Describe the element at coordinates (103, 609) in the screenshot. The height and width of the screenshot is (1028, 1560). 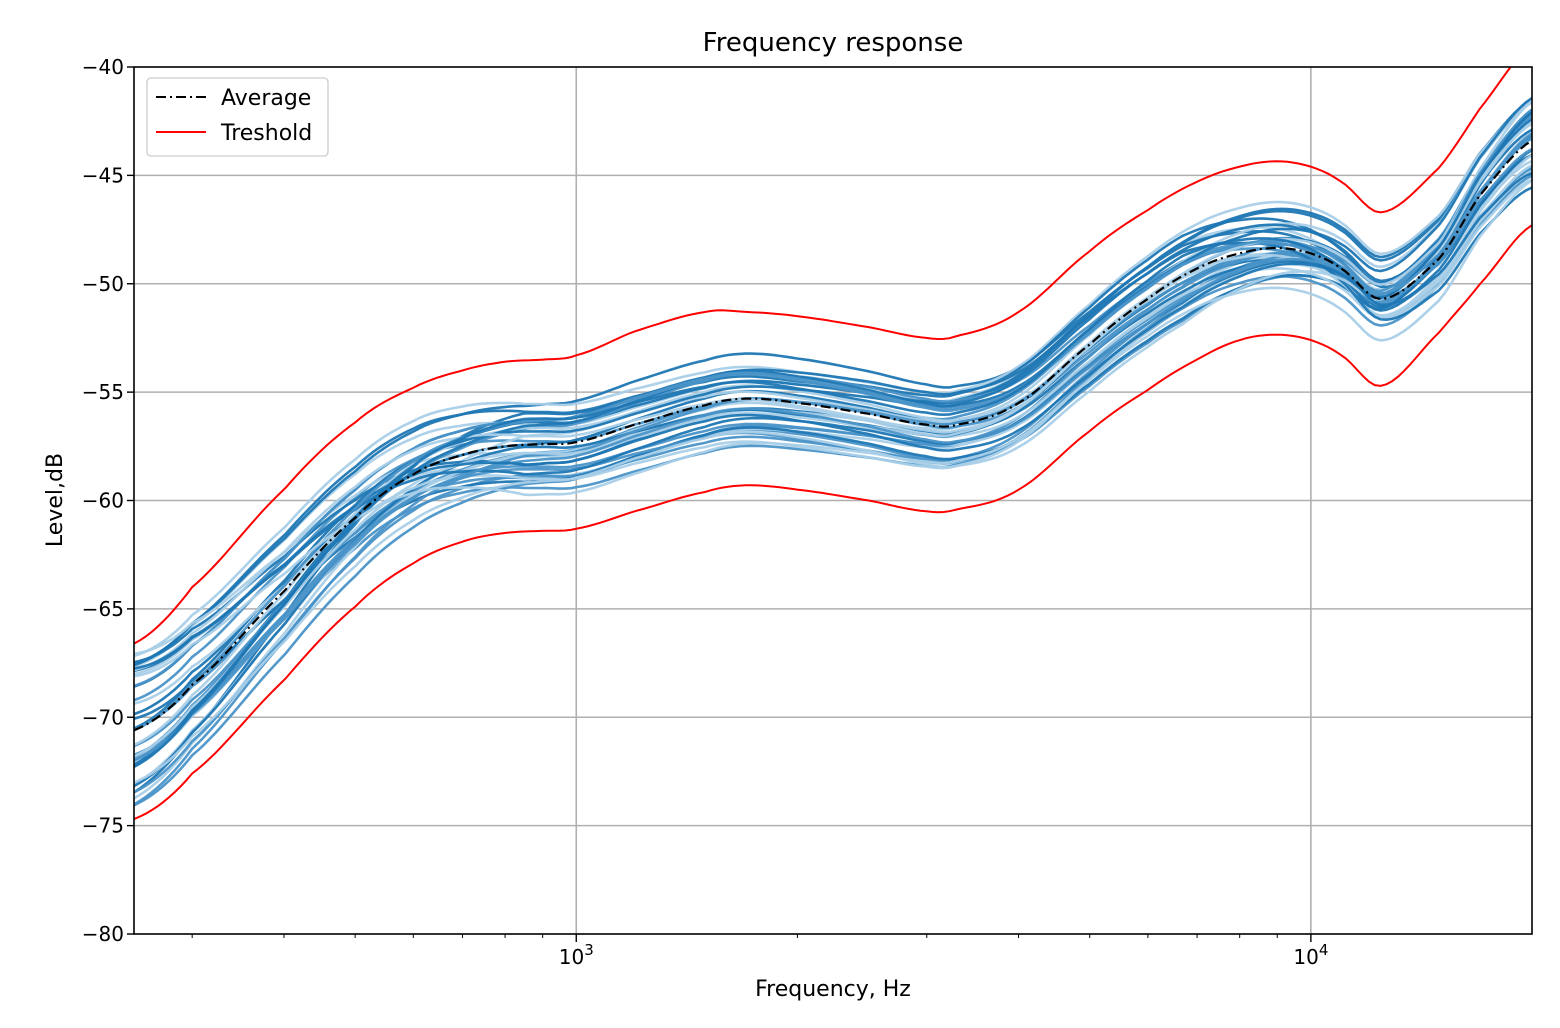
I see `y-tick-label: −65` at that location.